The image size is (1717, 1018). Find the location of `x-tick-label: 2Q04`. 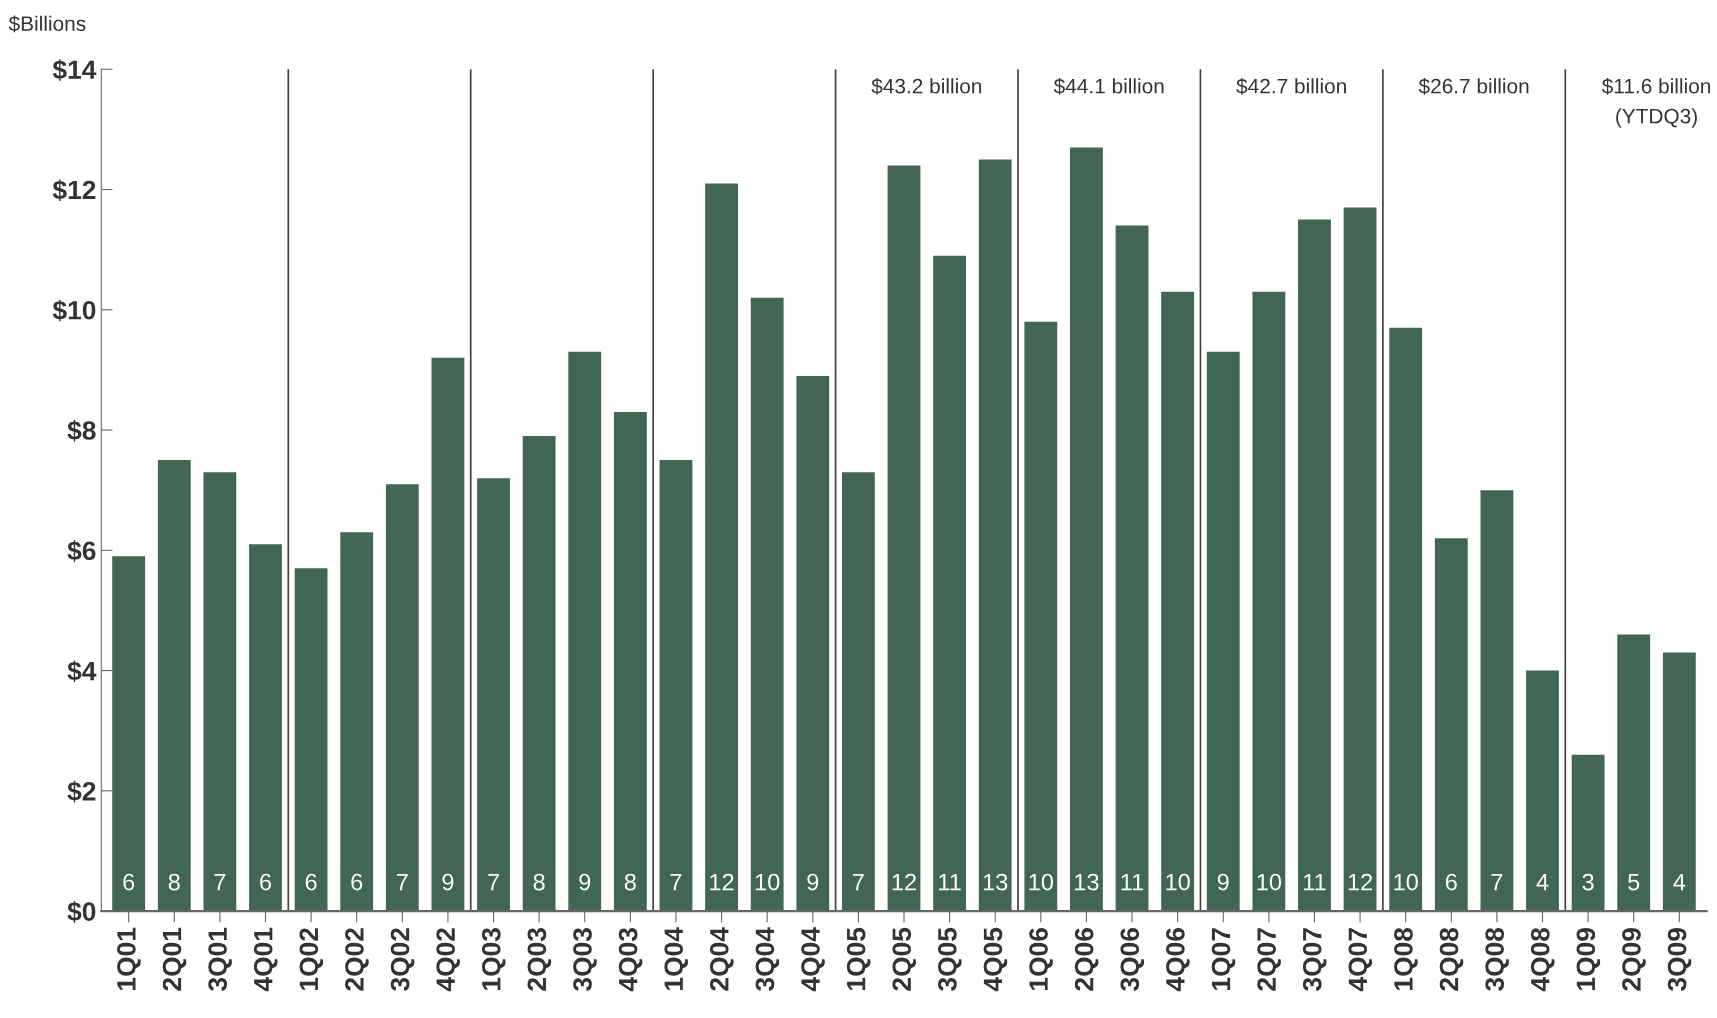

x-tick-label: 2Q04 is located at coordinates (721, 959).